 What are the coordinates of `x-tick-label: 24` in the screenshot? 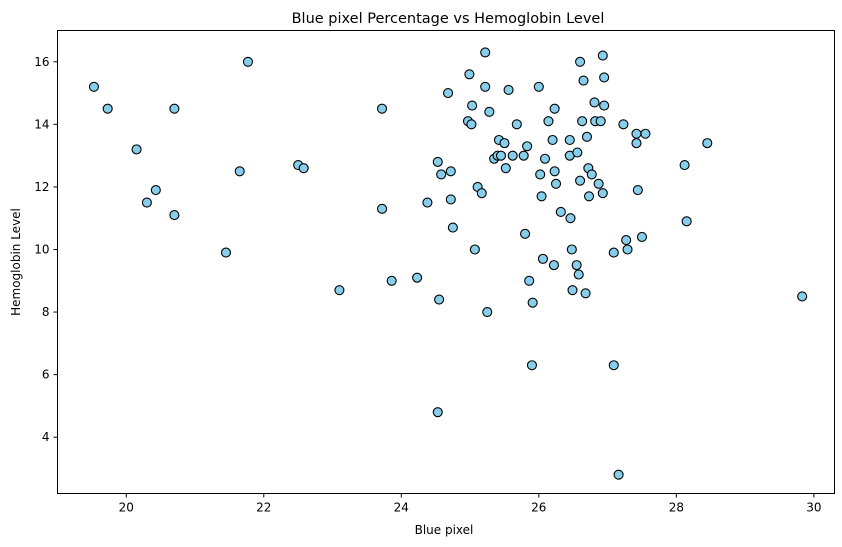 It's located at (401, 508).